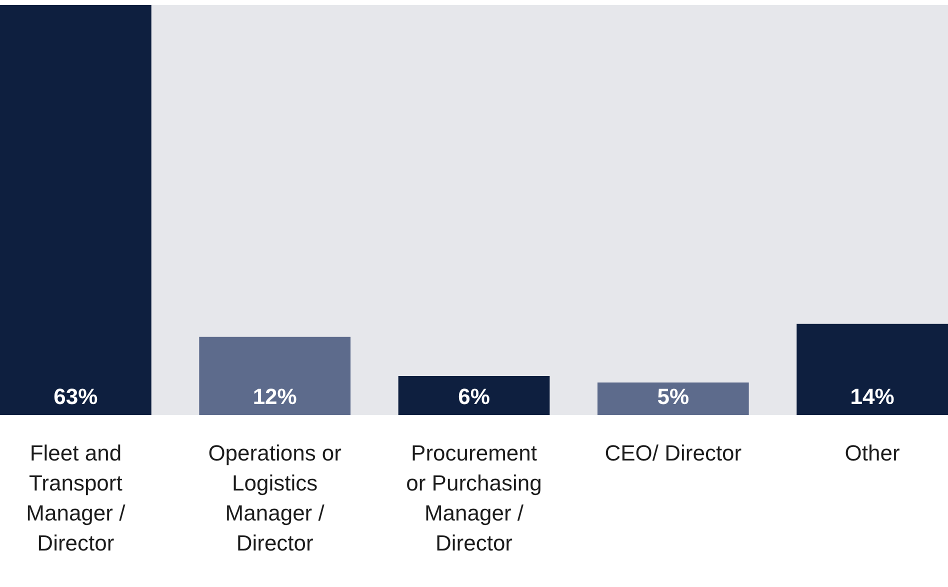  What do you see at coordinates (673, 453) in the screenshot?
I see `x-tick-label: CEO/ Director` at bounding box center [673, 453].